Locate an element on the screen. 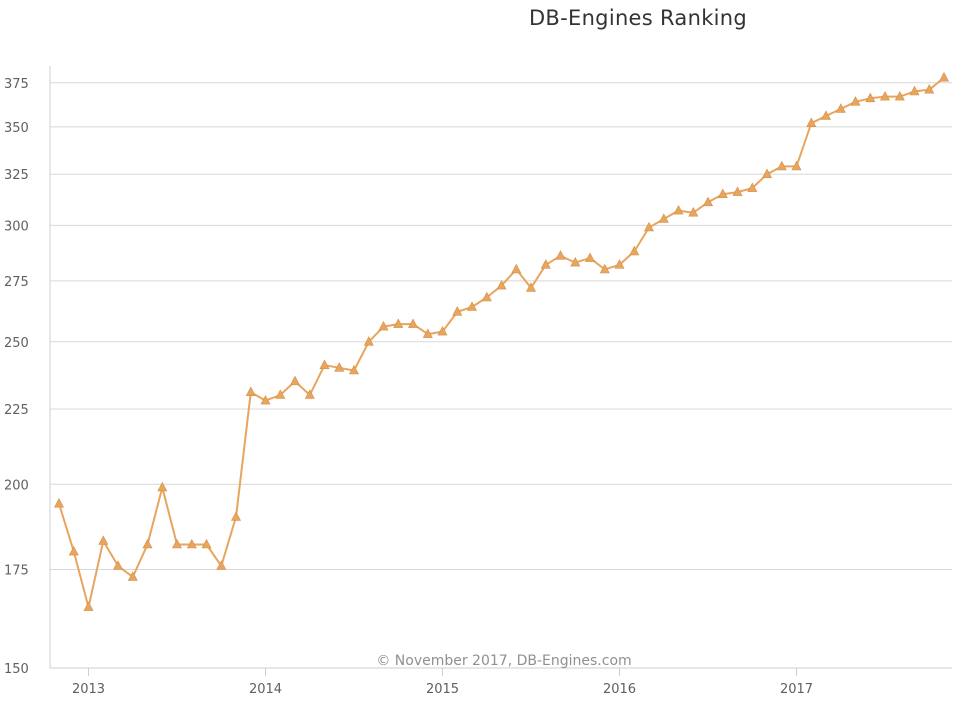 The image size is (966, 706). y-tick-label: 350 is located at coordinates (16, 128).